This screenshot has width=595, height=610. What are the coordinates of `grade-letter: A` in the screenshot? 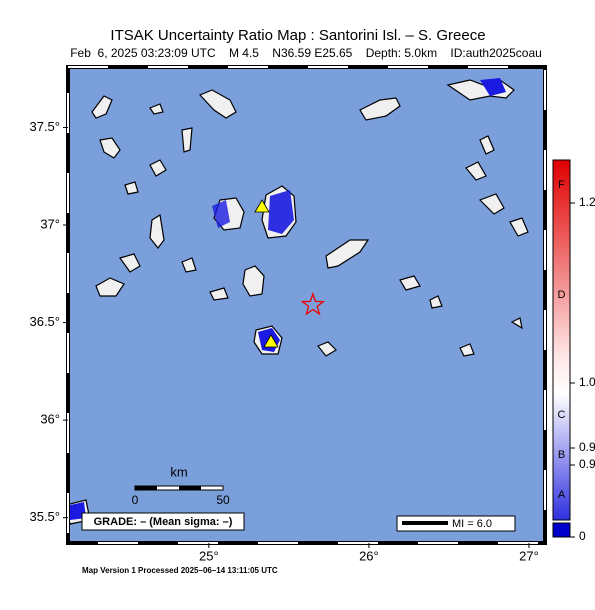 It's located at (562, 495).